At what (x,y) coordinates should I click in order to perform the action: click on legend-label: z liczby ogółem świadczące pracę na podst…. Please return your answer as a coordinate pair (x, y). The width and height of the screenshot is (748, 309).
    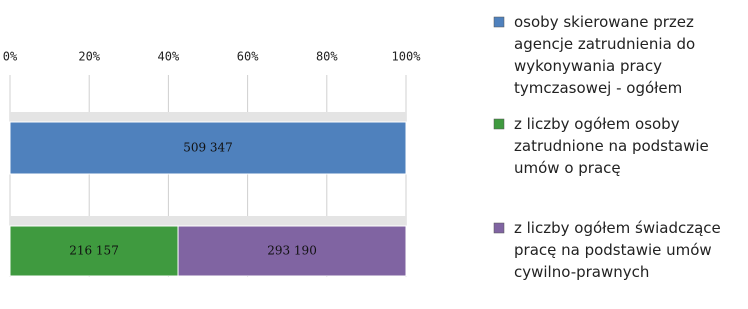
    Looking at the image, I should click on (617, 250).